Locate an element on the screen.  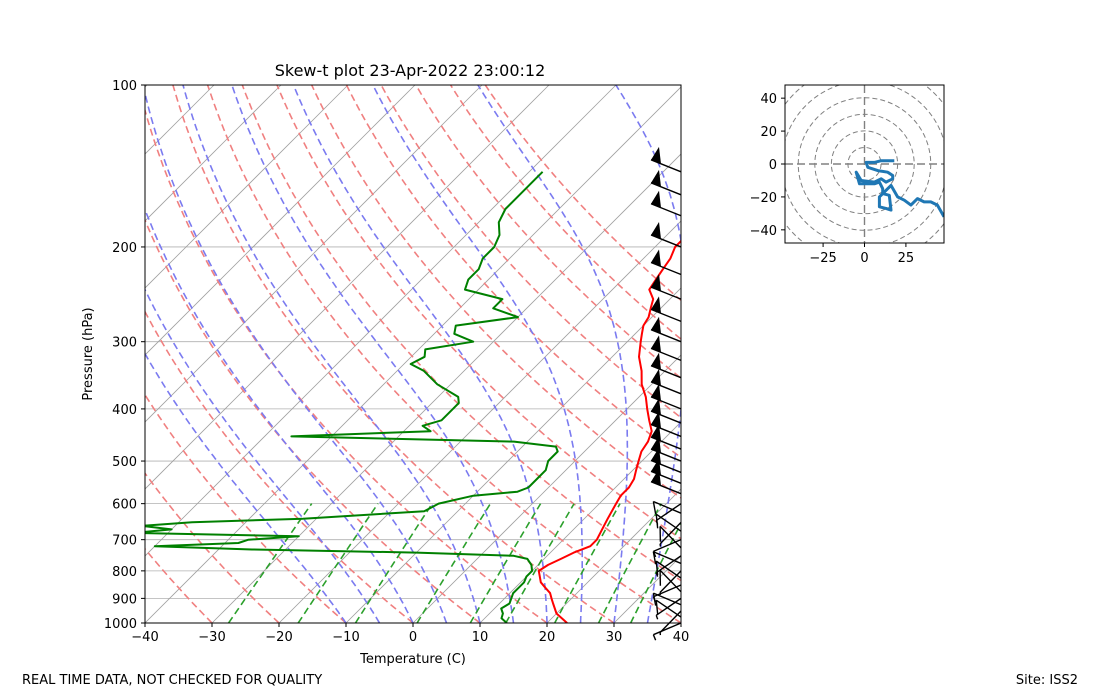
x-tick-label: −10 is located at coordinates (345, 637).